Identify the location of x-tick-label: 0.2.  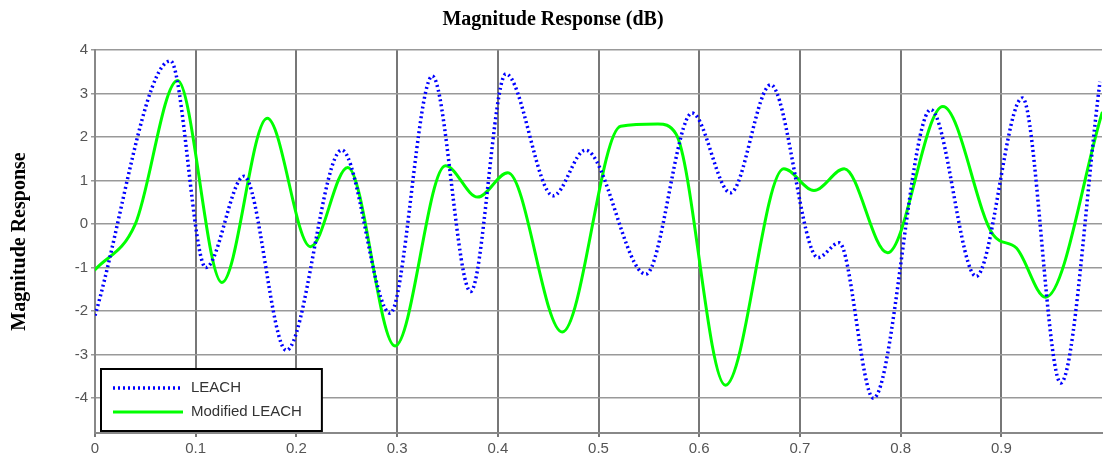
(296, 448).